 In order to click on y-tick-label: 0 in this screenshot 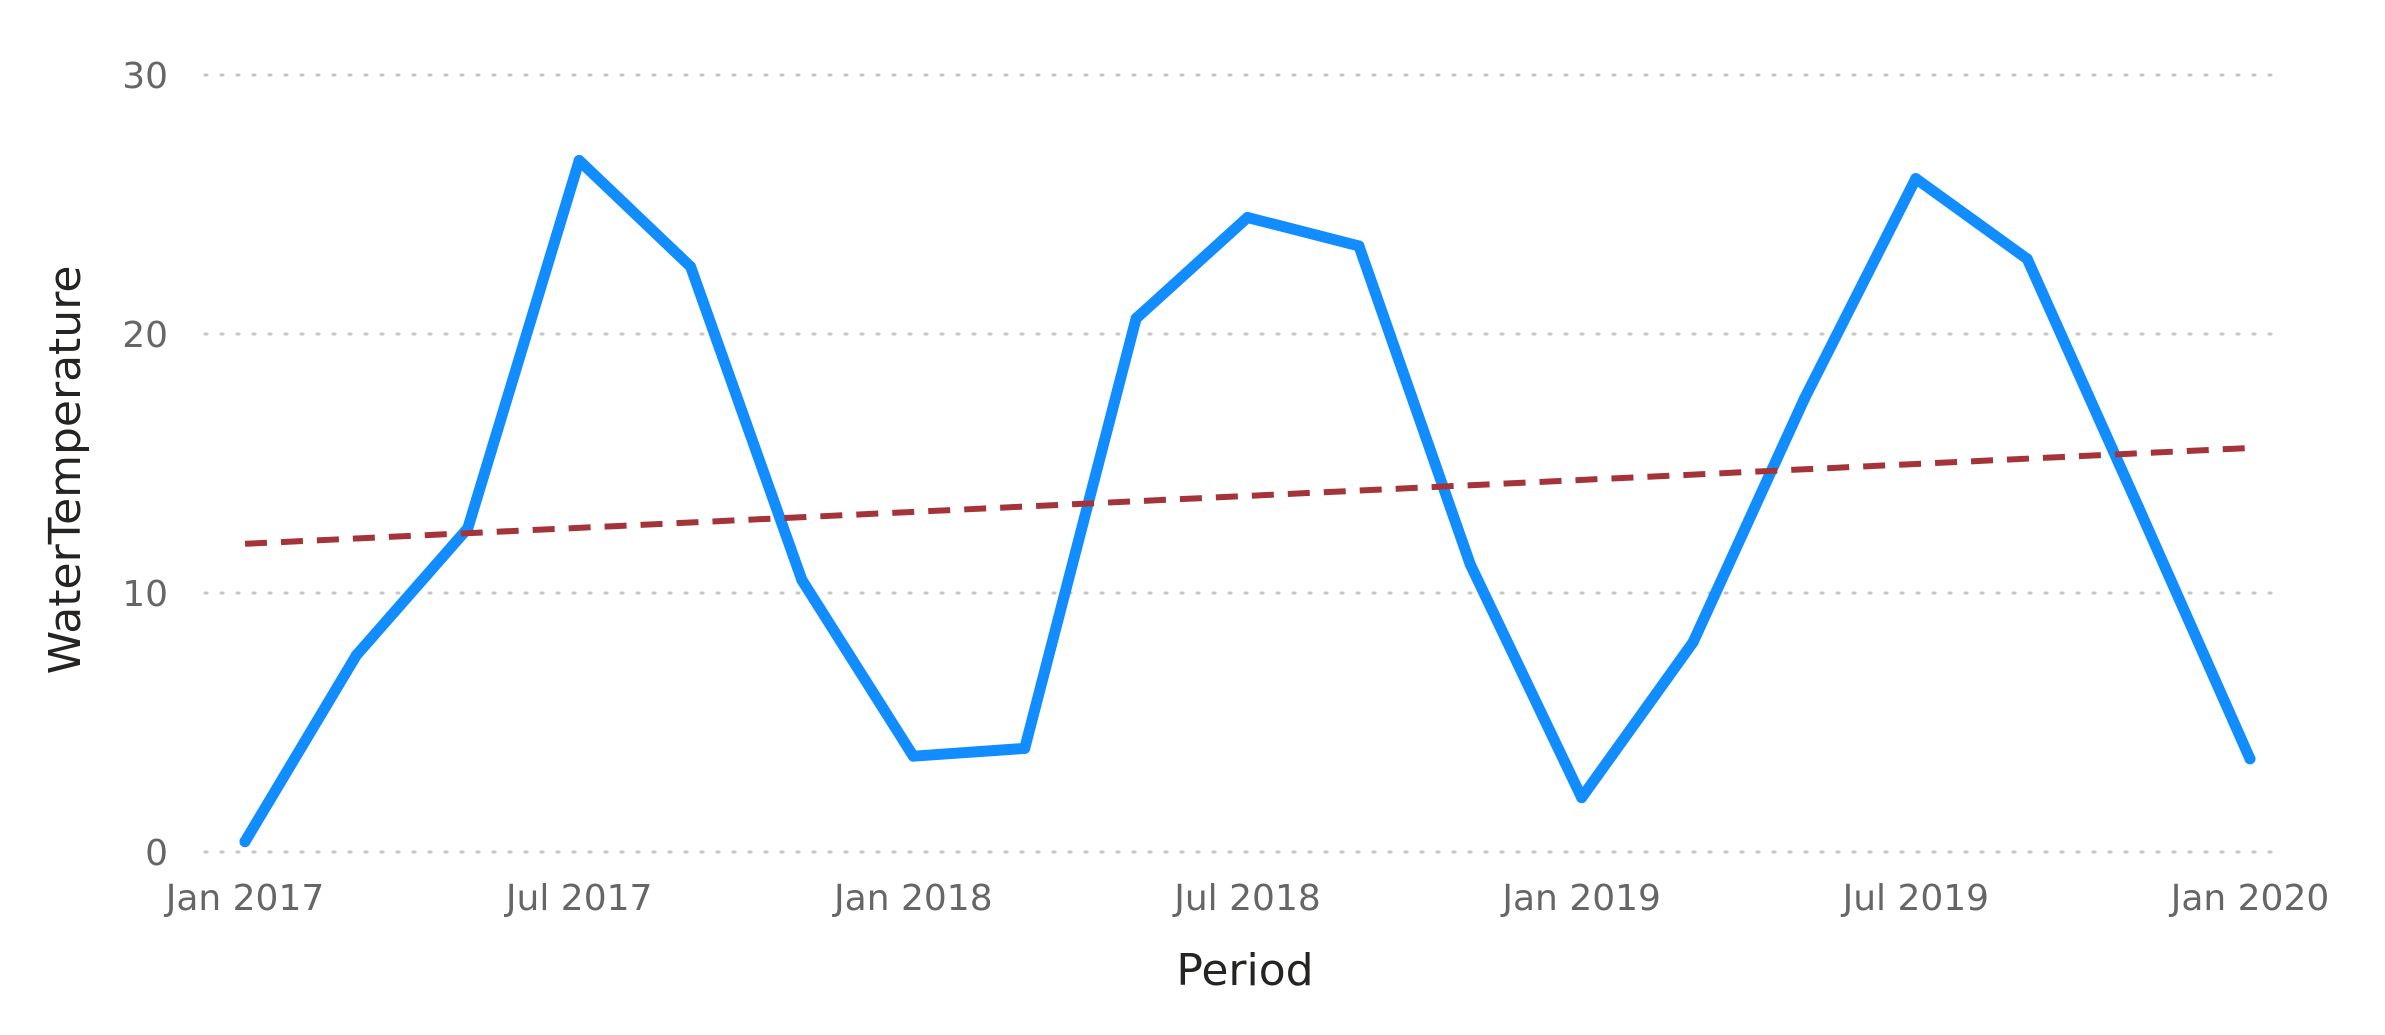, I will do `click(156, 853)`.